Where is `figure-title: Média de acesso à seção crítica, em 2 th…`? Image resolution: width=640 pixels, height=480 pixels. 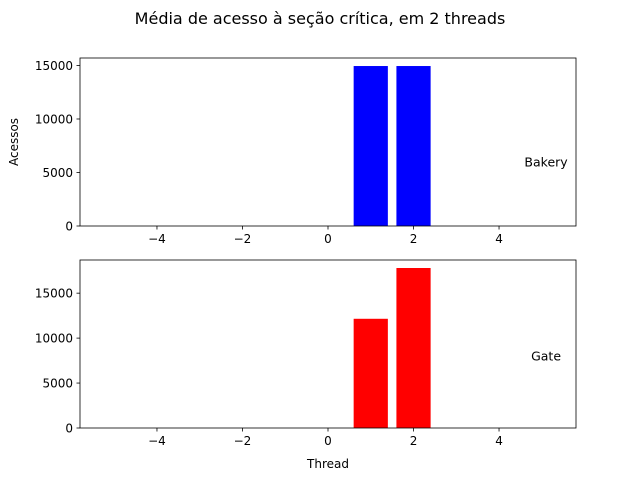 figure-title: Média de acesso à seção crítica, em 2 th… is located at coordinates (320, 18).